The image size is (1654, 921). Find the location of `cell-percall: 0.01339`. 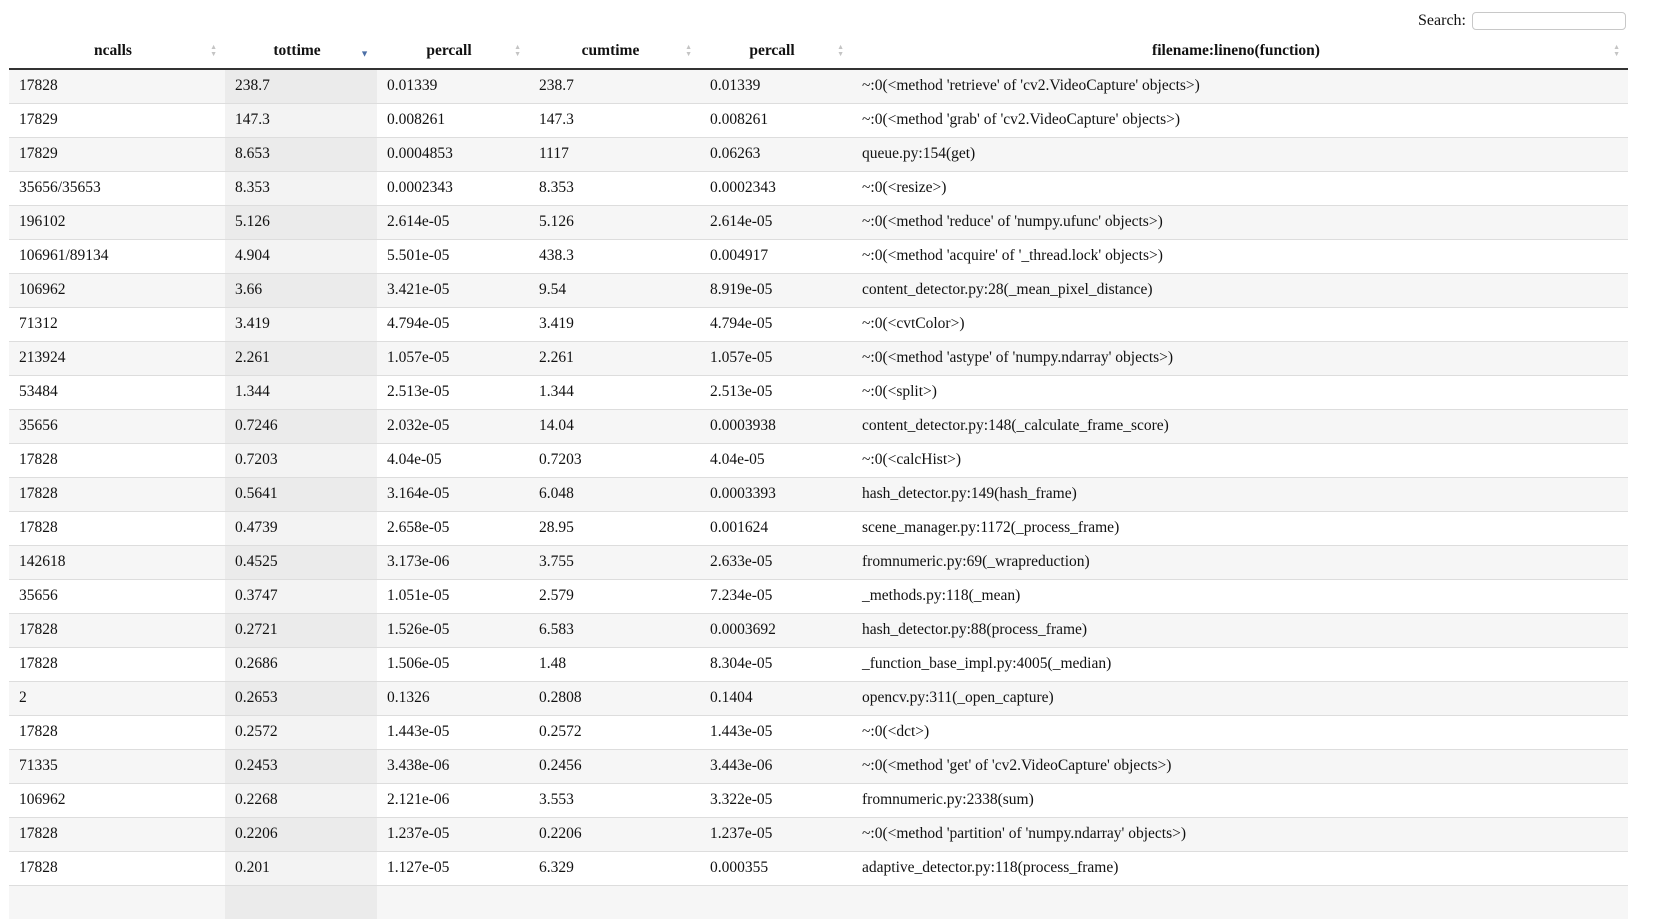

cell-percall: 0.01339 is located at coordinates (453, 85).